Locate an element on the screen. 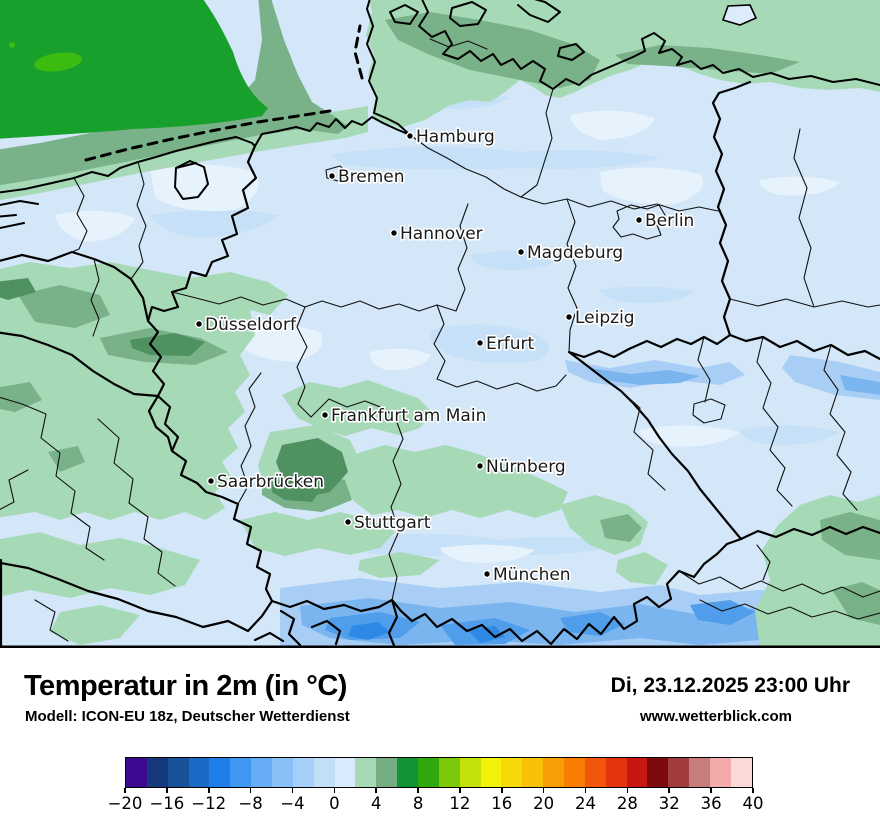 This screenshot has width=880, height=830. city-label: München is located at coordinates (532, 575).